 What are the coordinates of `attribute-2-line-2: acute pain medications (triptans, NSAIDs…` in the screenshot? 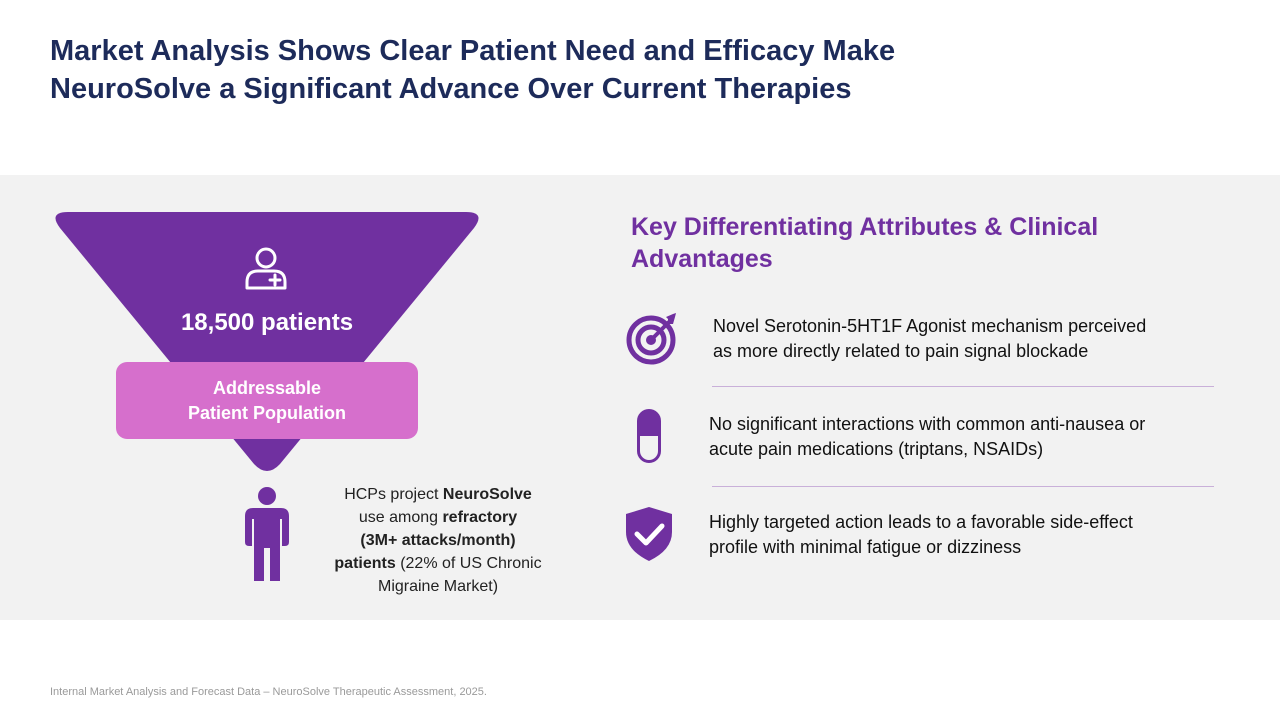 It's located at (876, 449).